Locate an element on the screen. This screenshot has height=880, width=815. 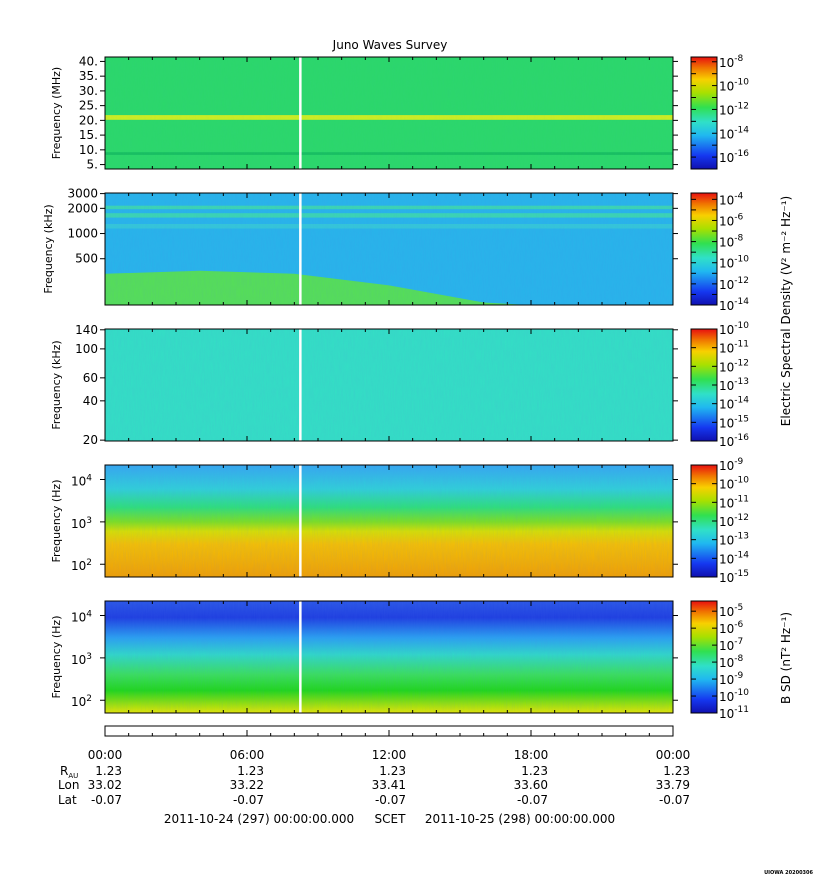
time-range-end: 2011-10-25 (298) 00:00:00.000 is located at coordinates (520, 819).